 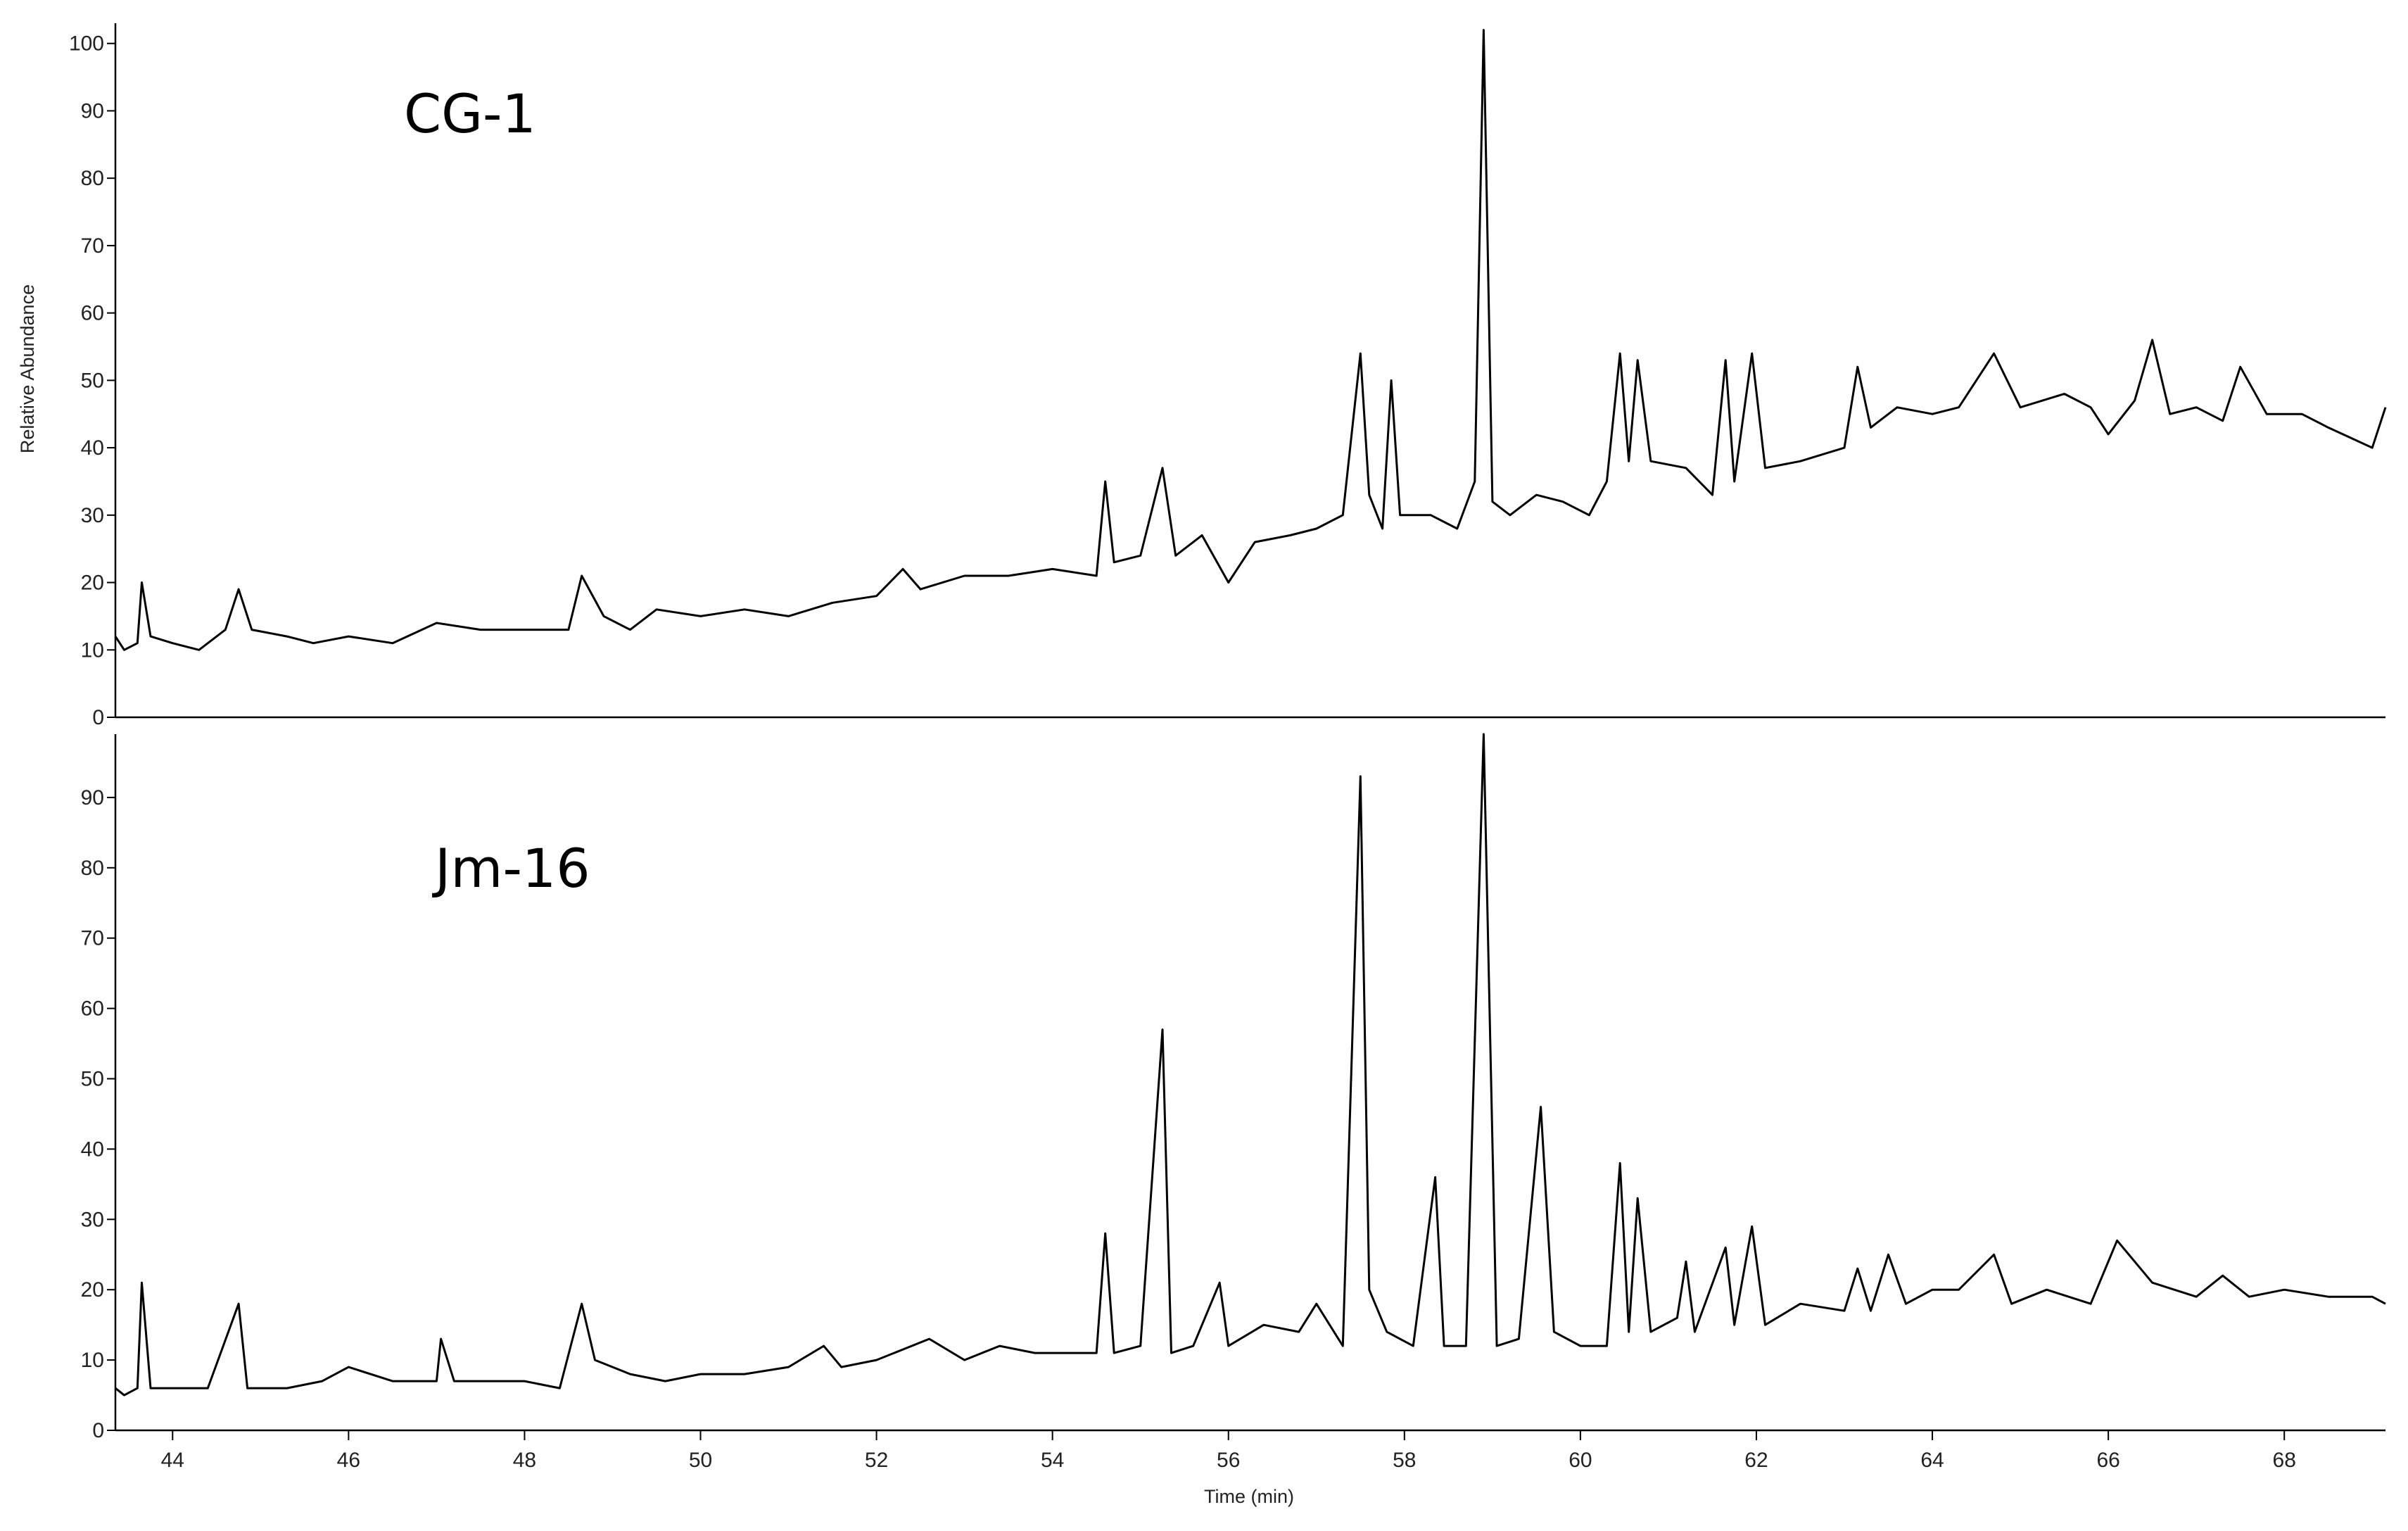 I want to click on x-tick-label: 44, so click(x=172, y=1460).